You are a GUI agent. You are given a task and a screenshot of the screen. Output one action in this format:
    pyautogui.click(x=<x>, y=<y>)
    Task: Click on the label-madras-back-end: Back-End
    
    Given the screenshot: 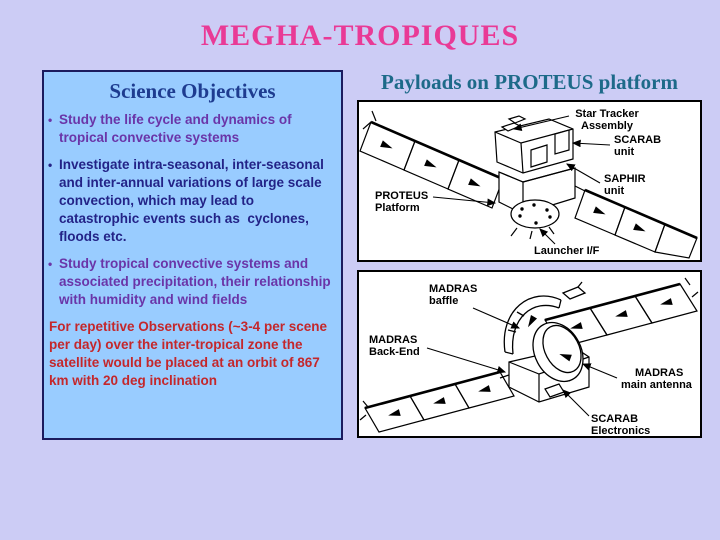 What is the action you would take?
    pyautogui.click(x=394, y=352)
    